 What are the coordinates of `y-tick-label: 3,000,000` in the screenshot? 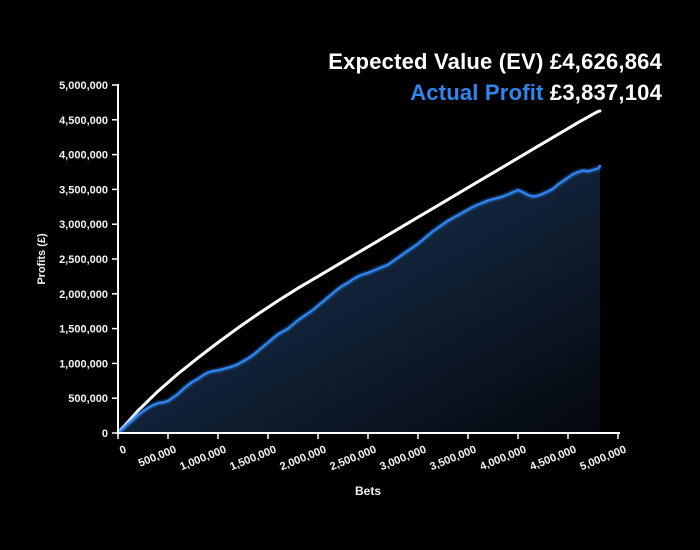 It's located at (83, 225).